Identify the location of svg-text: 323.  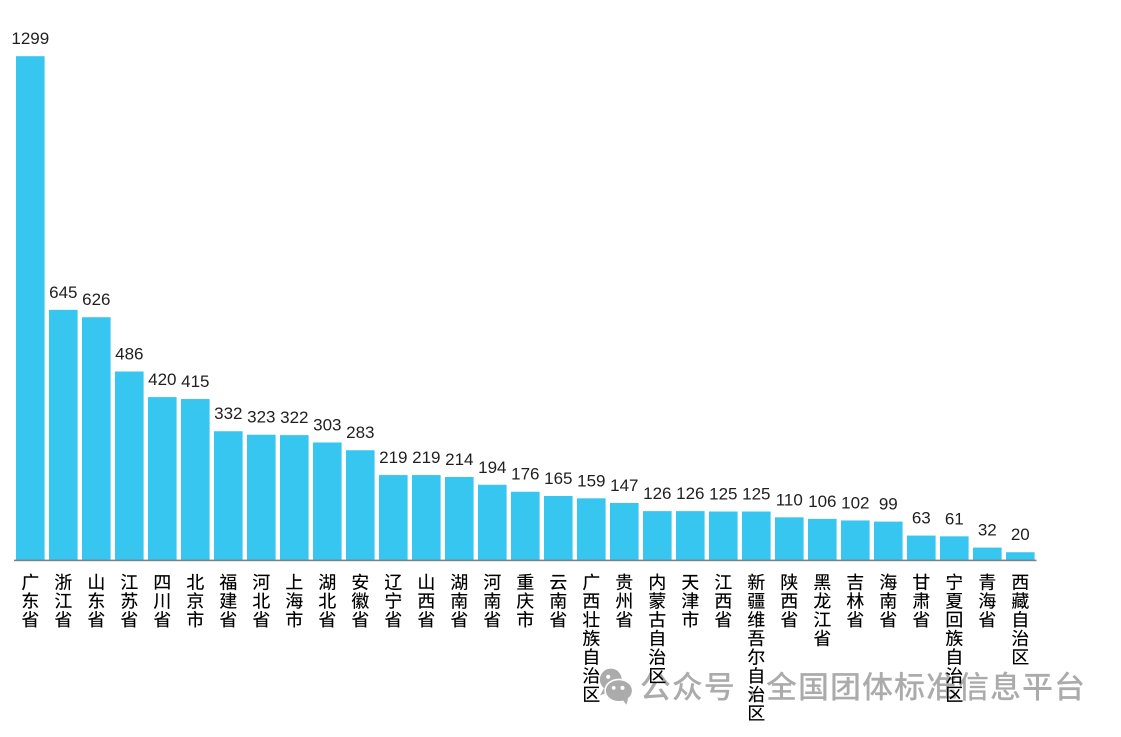
(261, 417).